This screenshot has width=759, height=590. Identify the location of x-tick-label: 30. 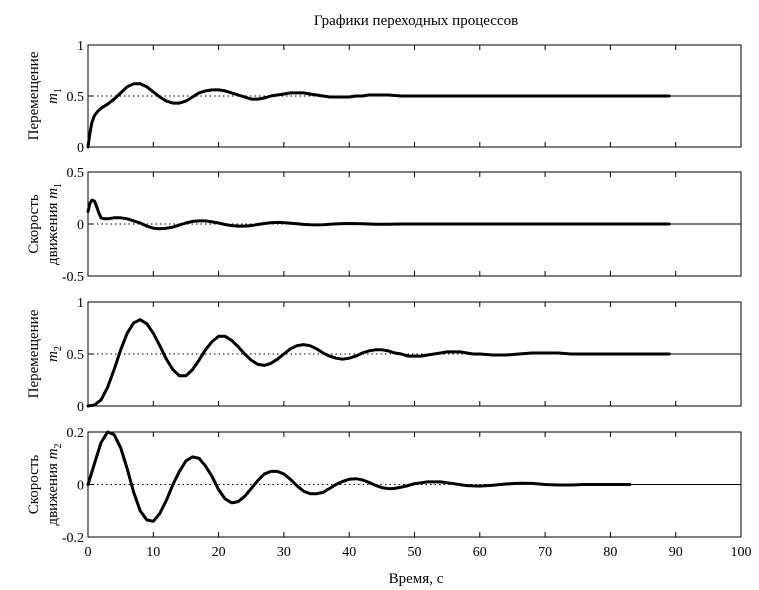
(284, 552).